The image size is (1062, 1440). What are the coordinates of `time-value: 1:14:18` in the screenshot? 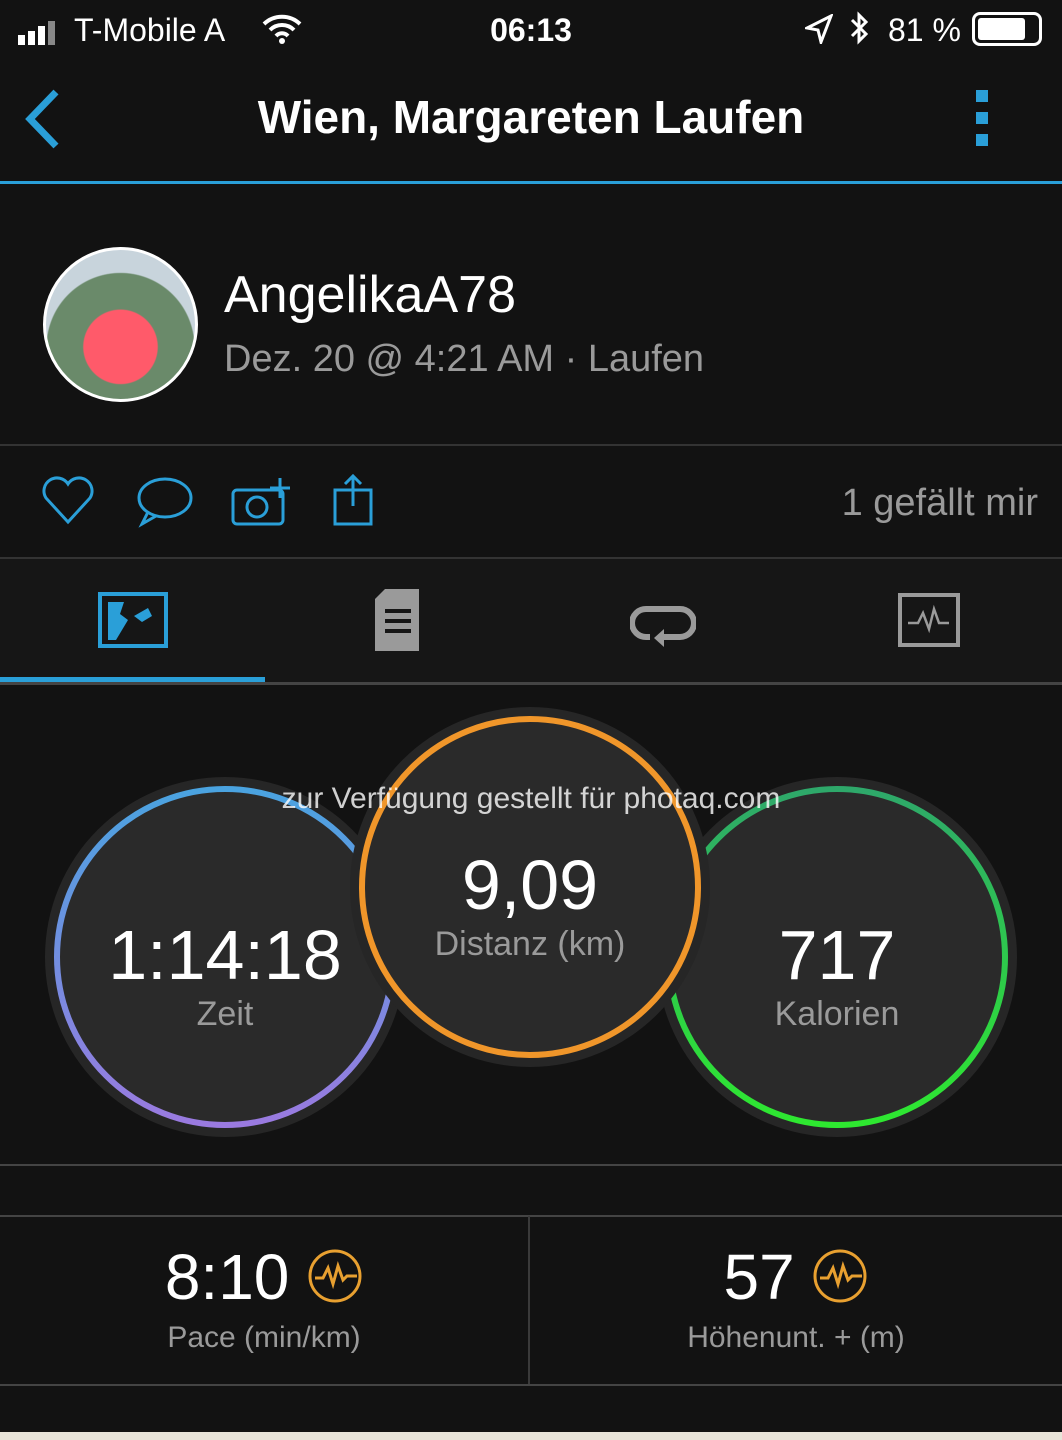 It's located at (225, 955).